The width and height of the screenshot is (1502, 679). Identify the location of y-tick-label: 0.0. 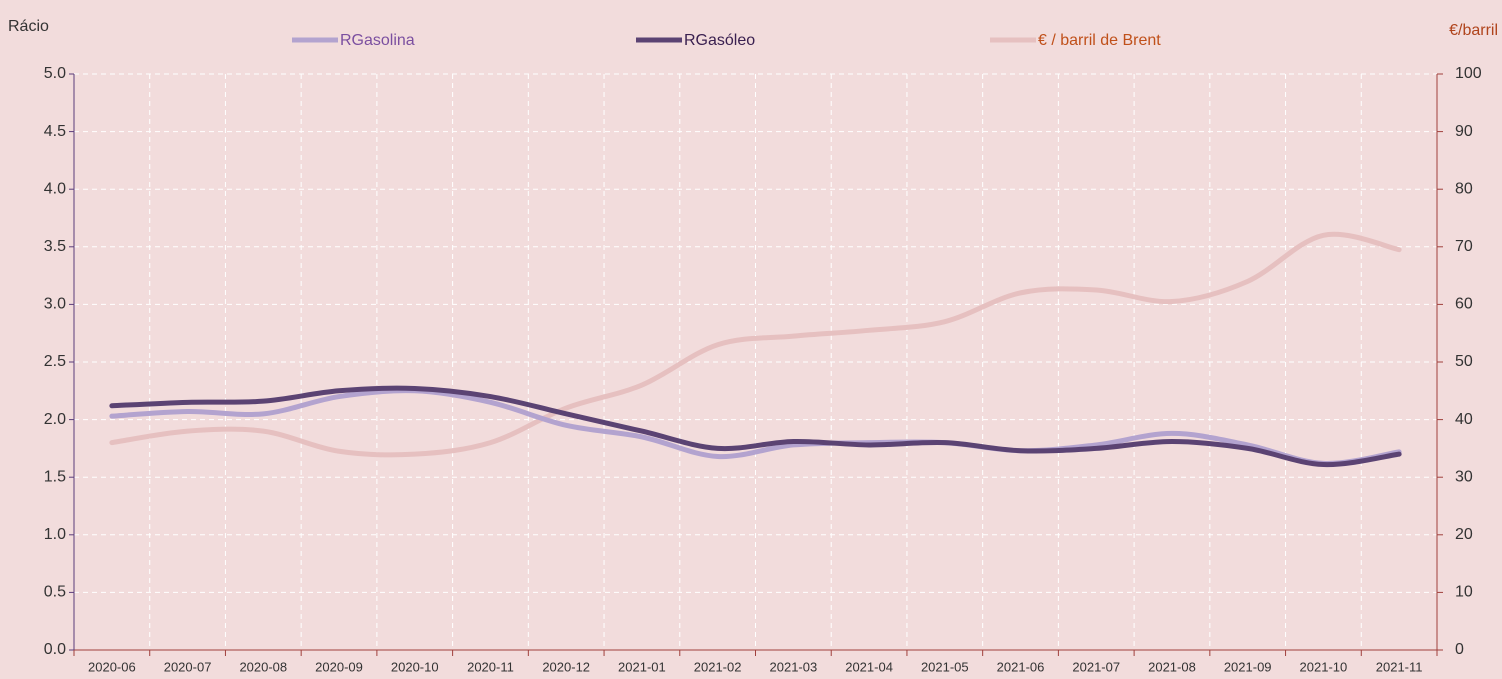
(55, 649).